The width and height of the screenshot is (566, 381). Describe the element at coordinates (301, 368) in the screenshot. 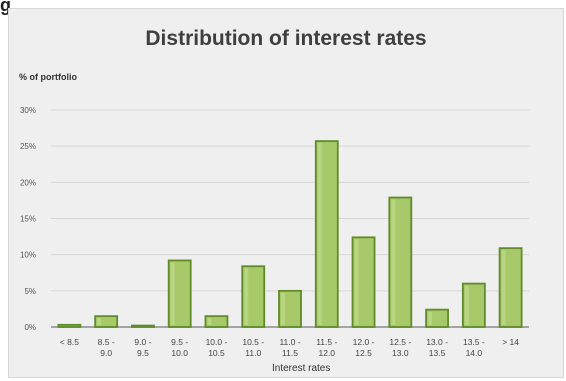

I see `x-axis-title: Interest rates` at that location.